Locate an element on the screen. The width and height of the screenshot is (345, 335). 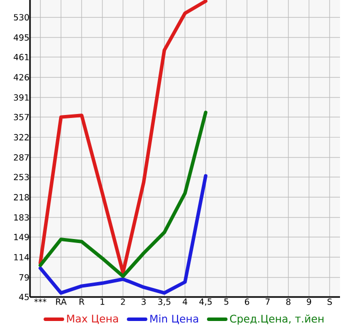
y-tick-label: 45 is located at coordinates (24, 297).